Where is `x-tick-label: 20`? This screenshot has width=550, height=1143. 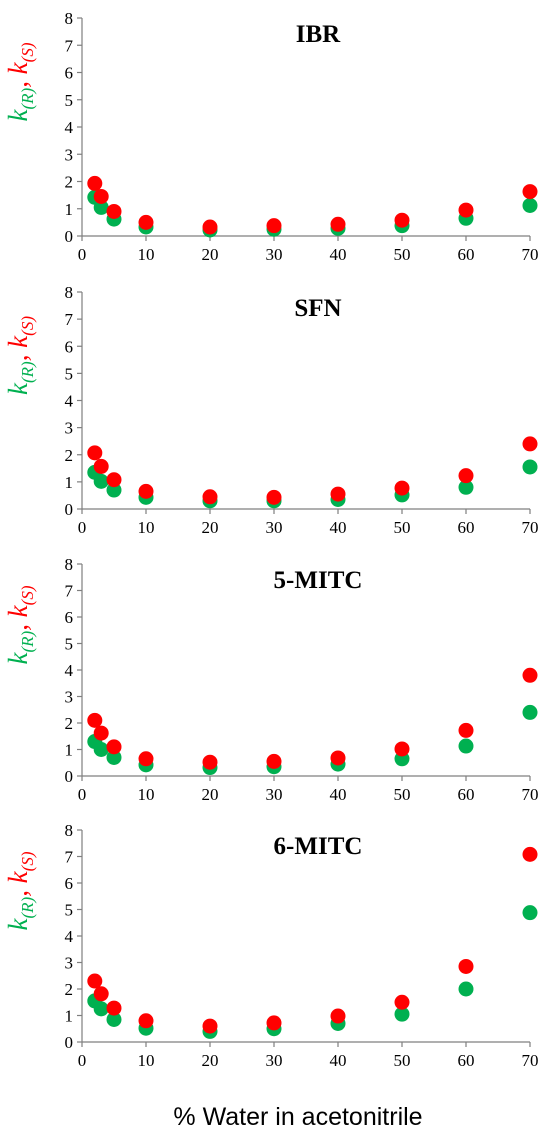 x-tick-label: 20 is located at coordinates (210, 794).